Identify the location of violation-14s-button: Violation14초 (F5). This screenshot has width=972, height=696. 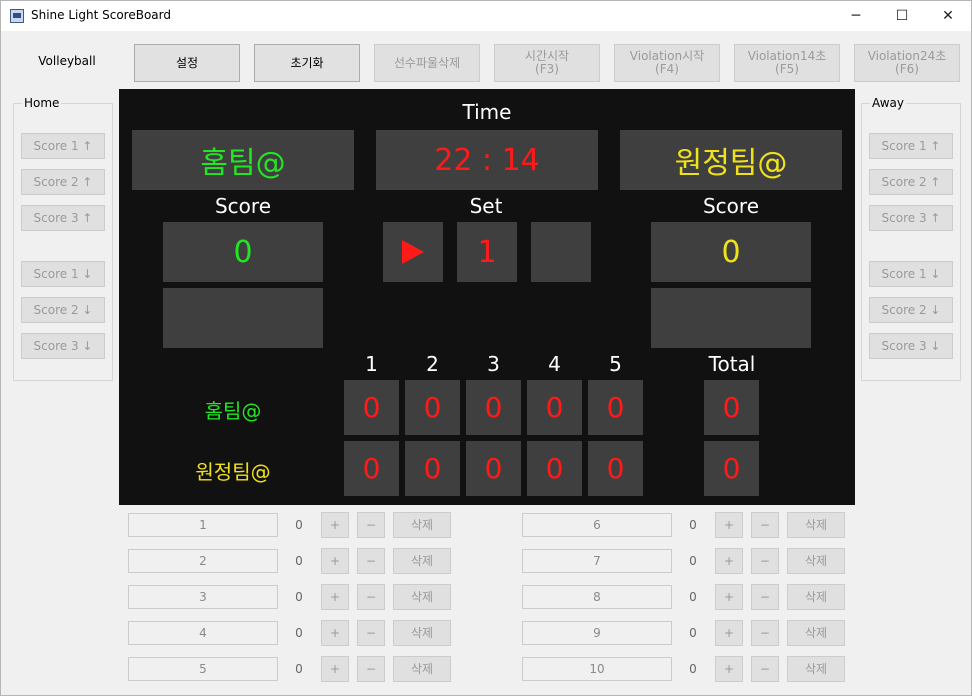
(787, 63).